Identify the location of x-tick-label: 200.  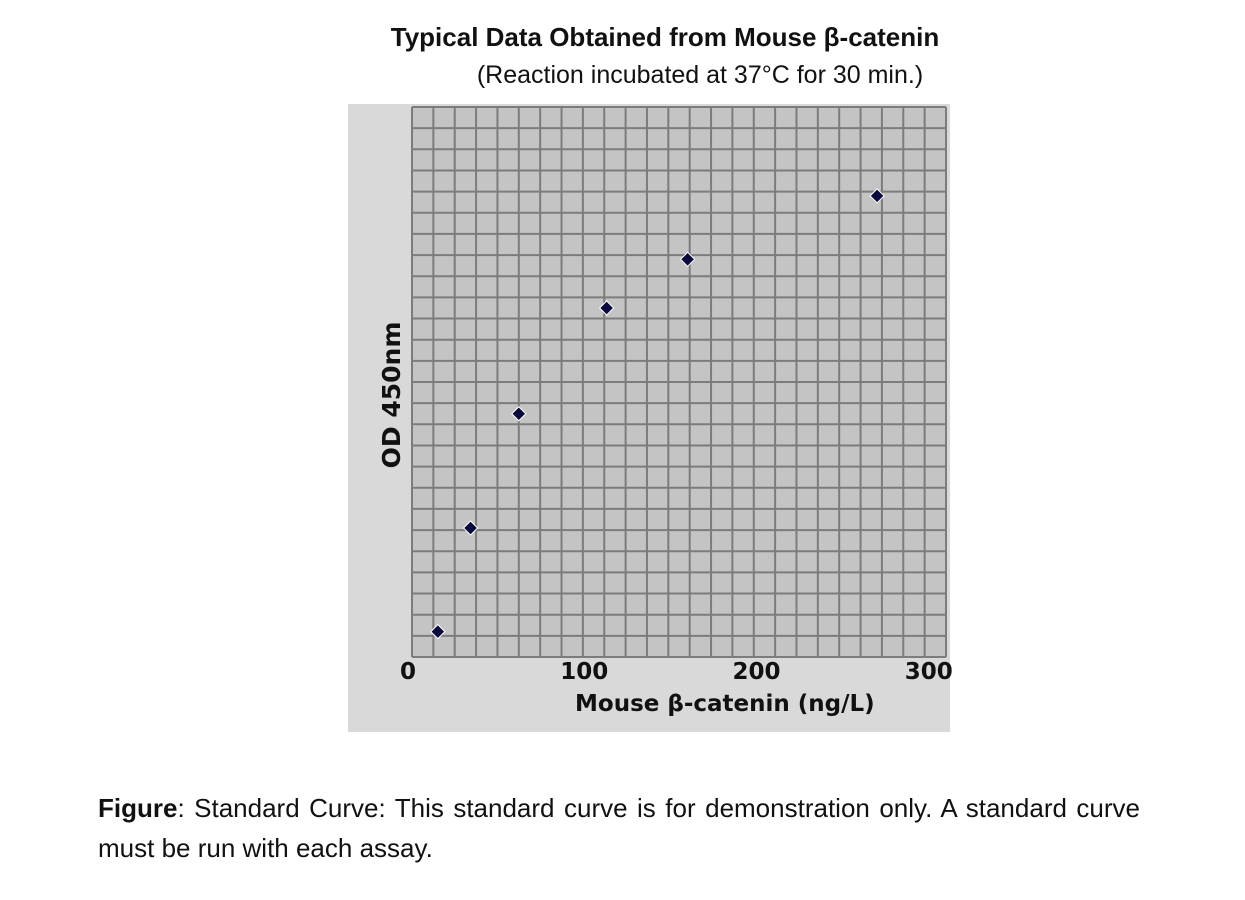
(757, 672).